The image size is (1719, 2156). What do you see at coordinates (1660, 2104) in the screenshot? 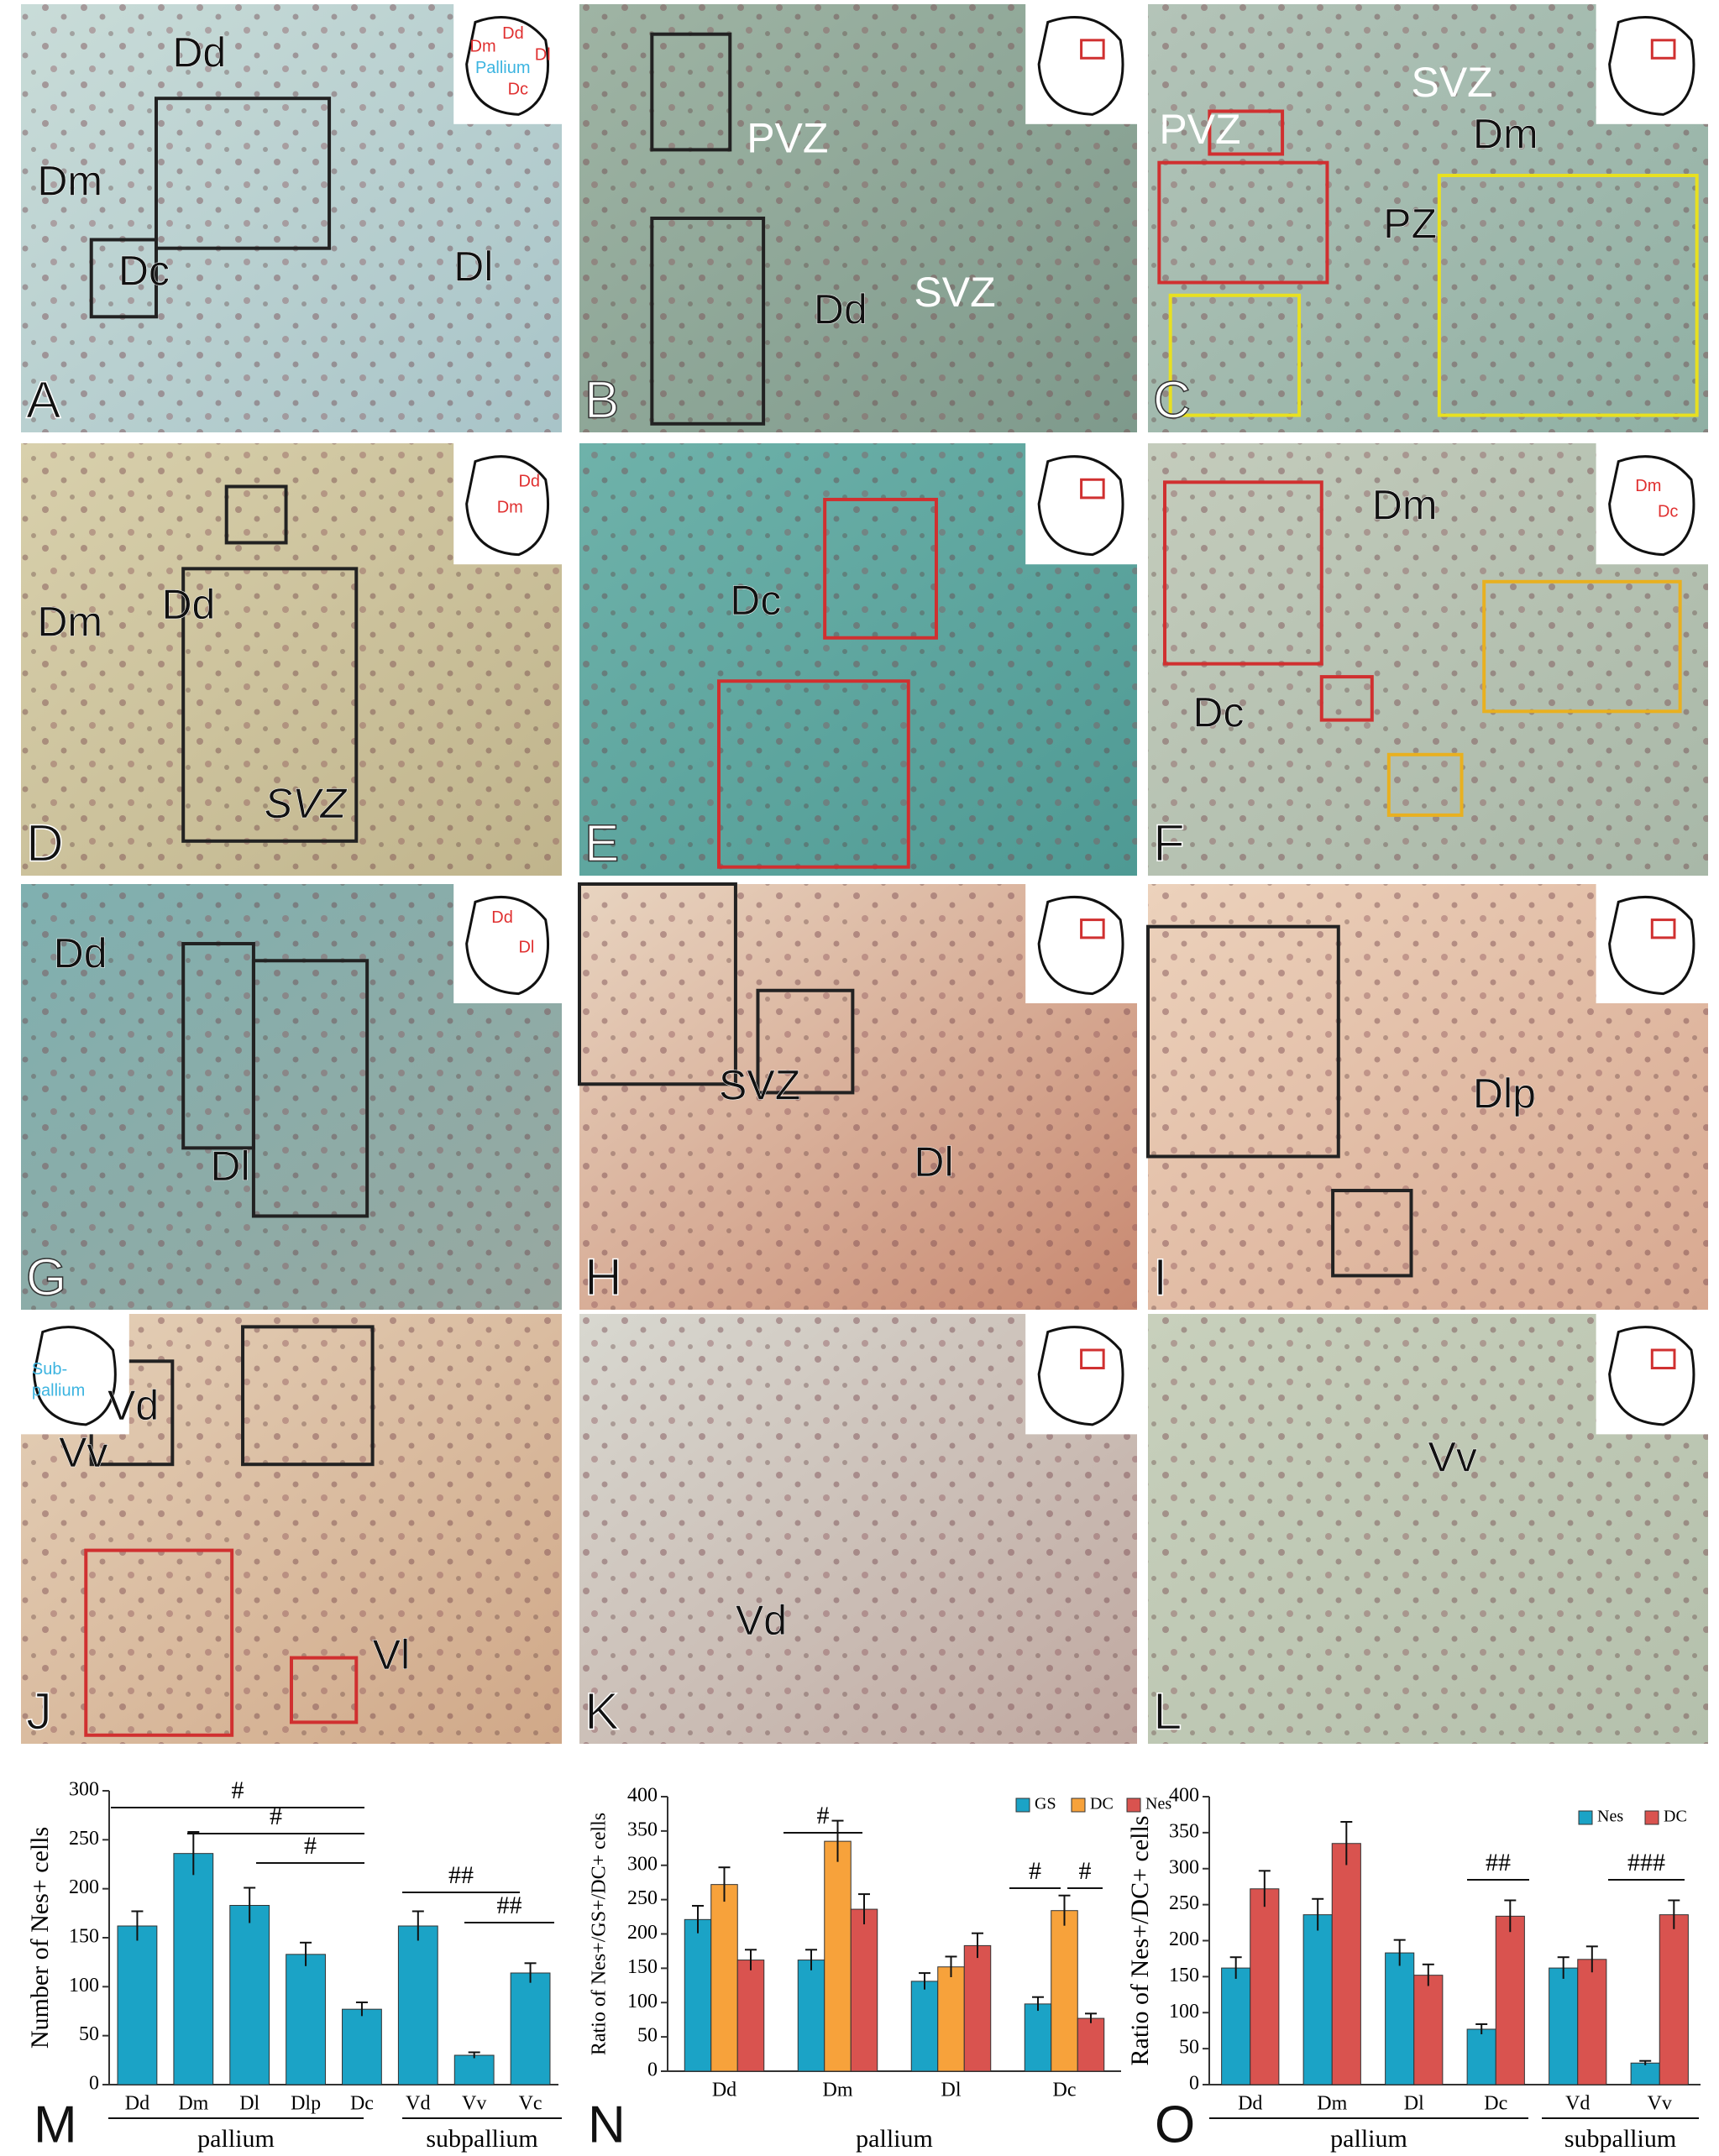
I see `x-tick-label: Vv` at bounding box center [1660, 2104].